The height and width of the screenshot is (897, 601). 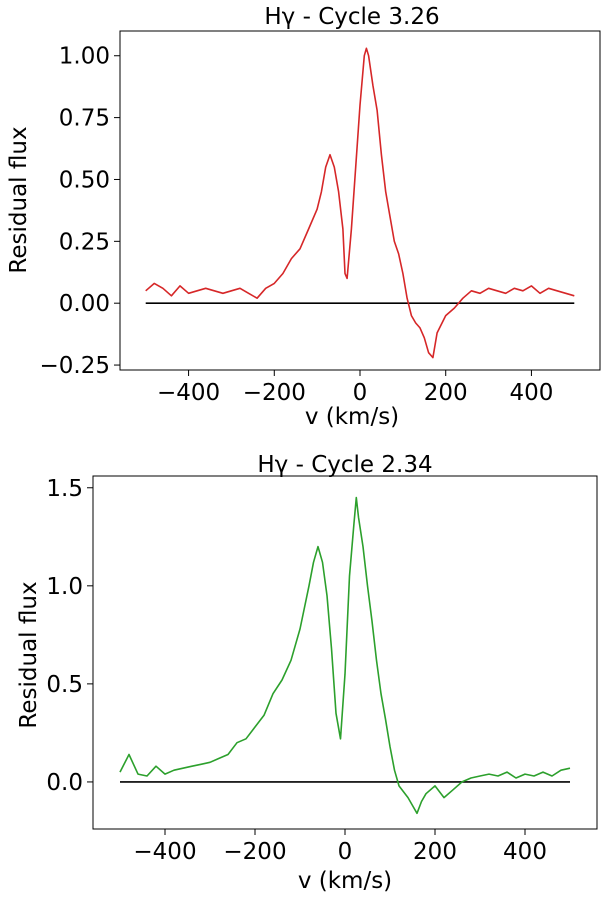 I want to click on chart-top-ytick-label: 1.00, so click(x=84, y=57).